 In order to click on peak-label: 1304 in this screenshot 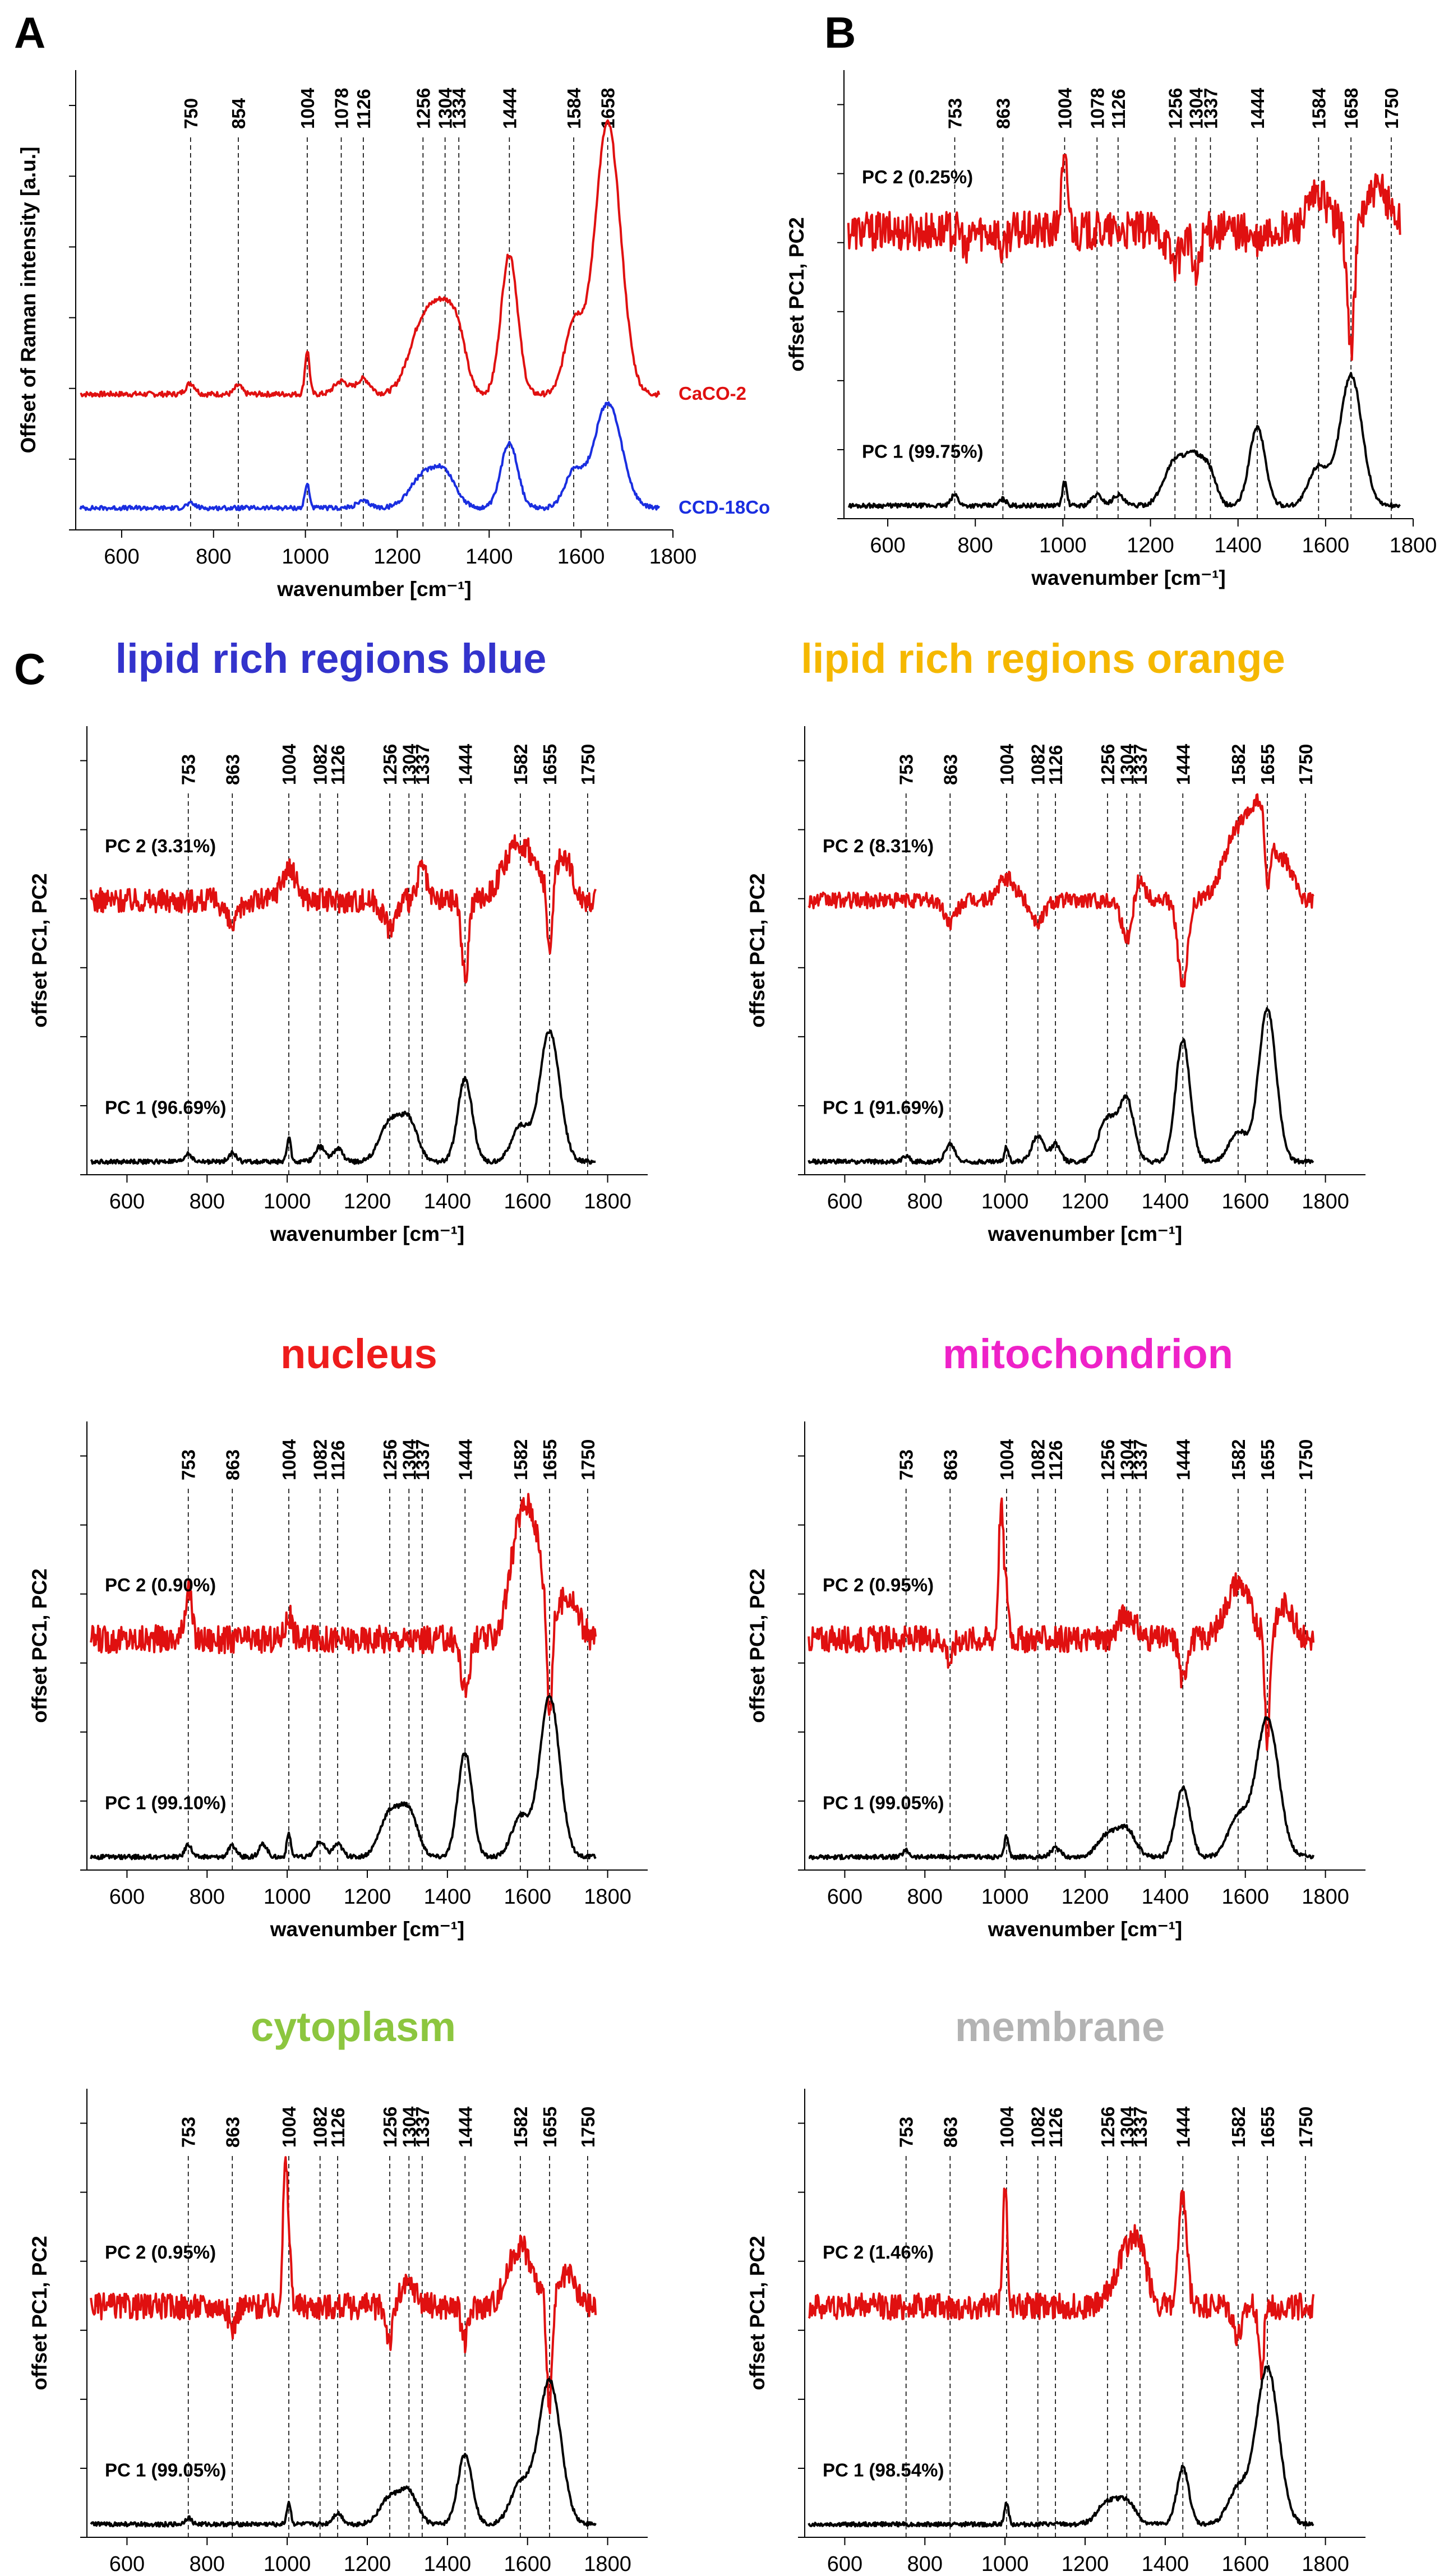, I will do `click(1127, 764)`.